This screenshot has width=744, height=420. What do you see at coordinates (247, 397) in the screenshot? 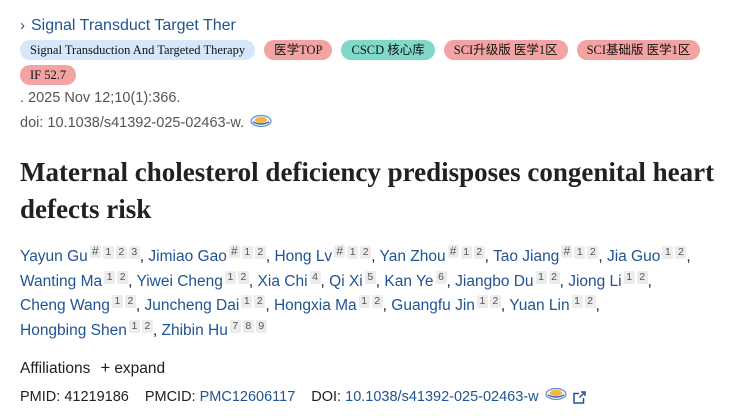
I see `pmcid-link: PMC12606117` at bounding box center [247, 397].